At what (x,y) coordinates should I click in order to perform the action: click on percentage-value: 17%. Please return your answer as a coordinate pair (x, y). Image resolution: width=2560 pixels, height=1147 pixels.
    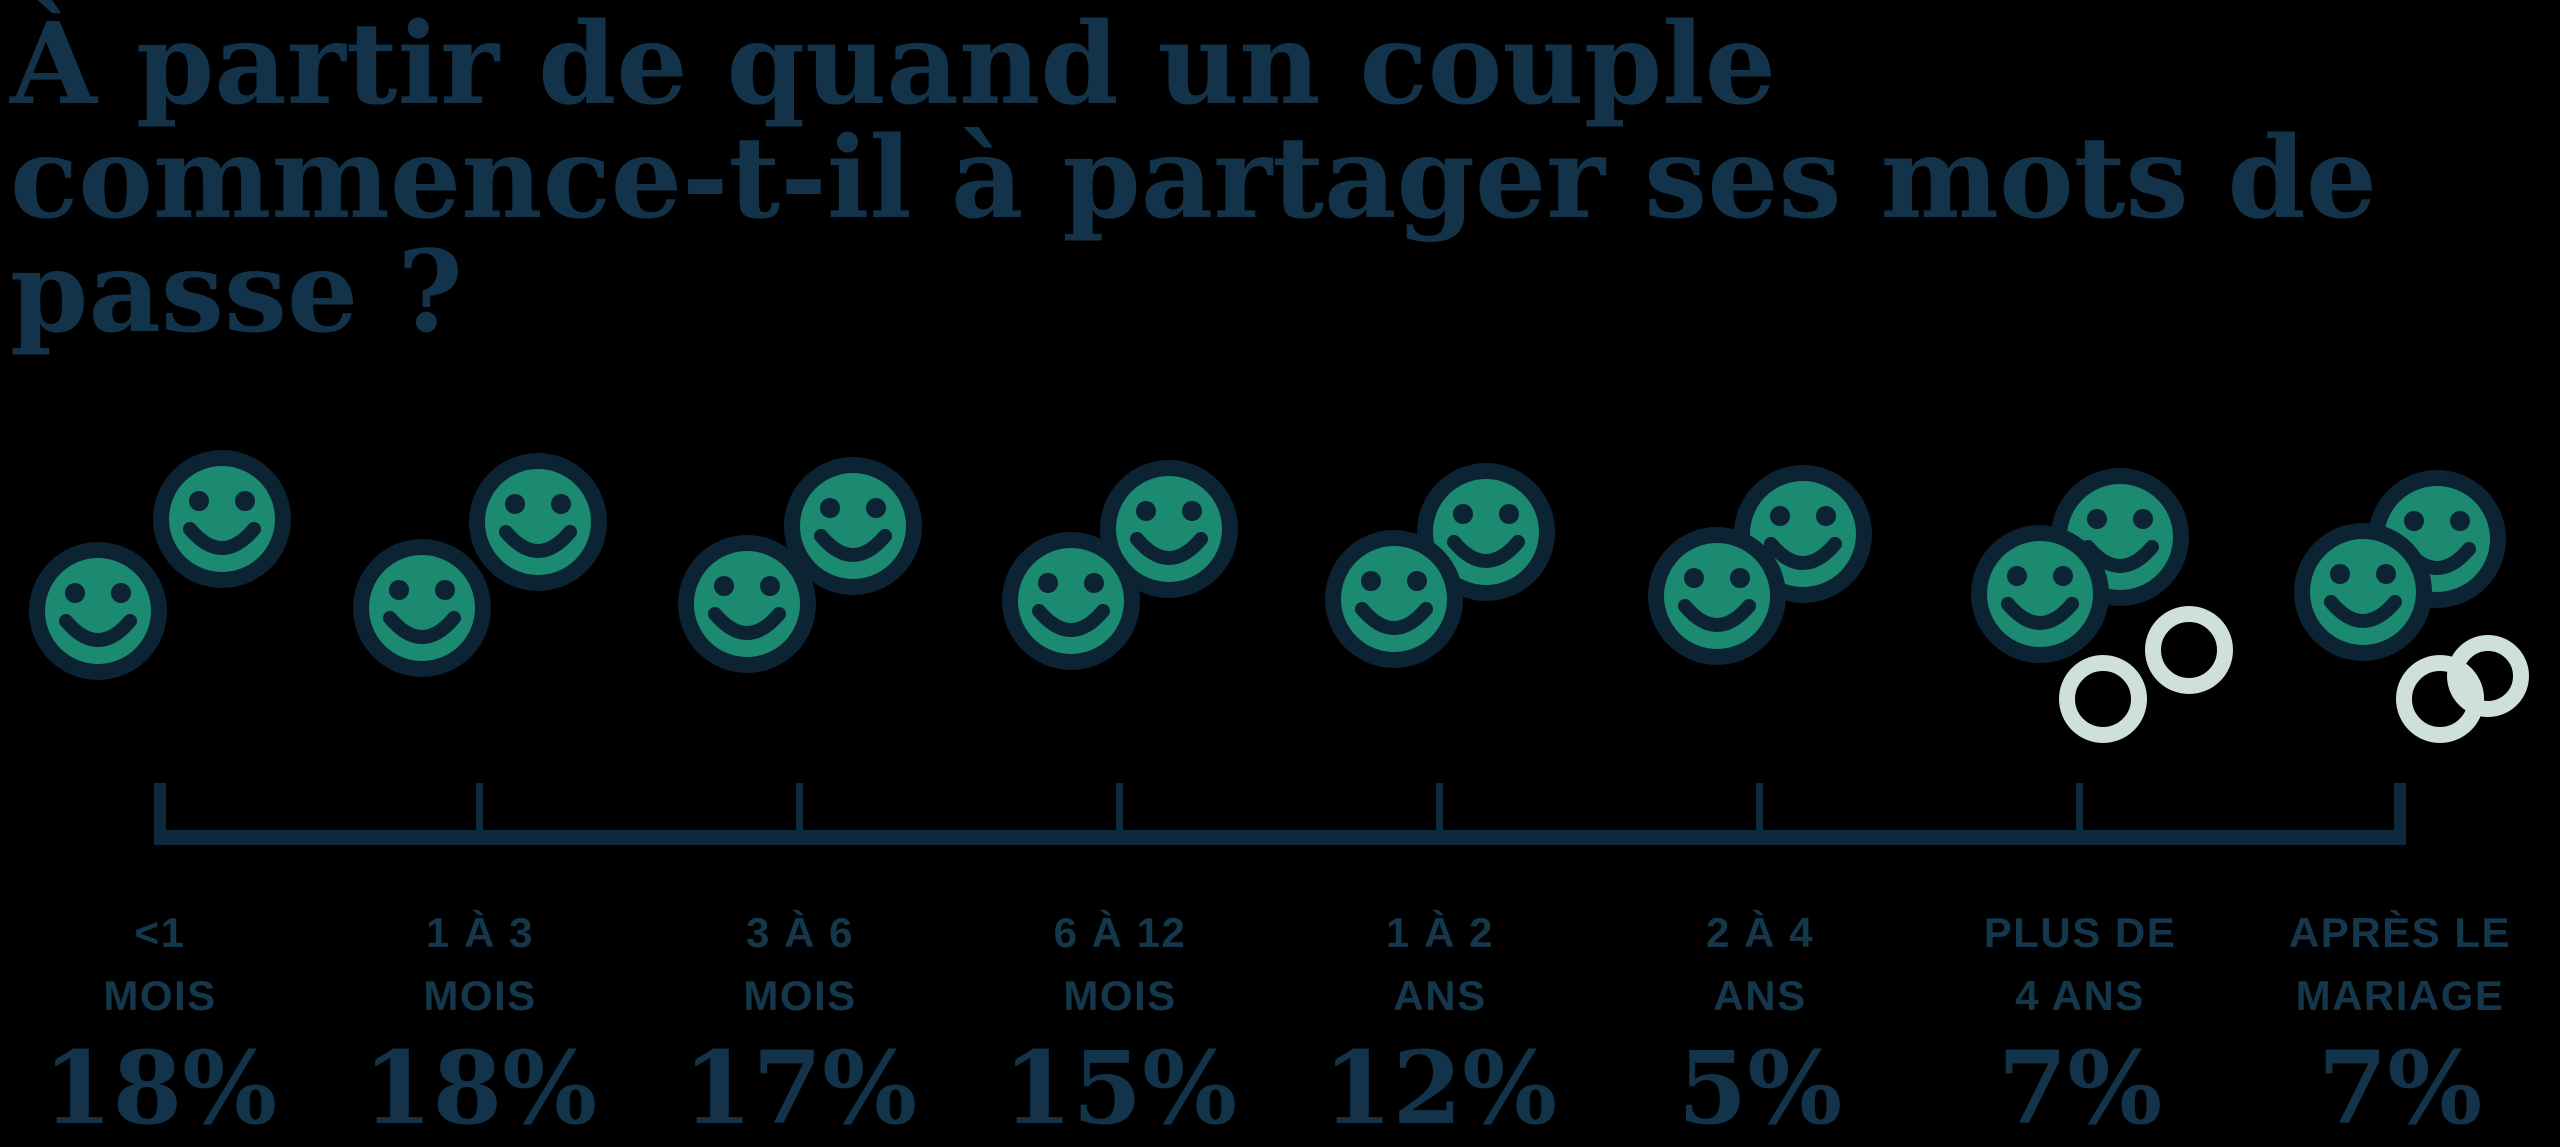
    Looking at the image, I should click on (800, 1087).